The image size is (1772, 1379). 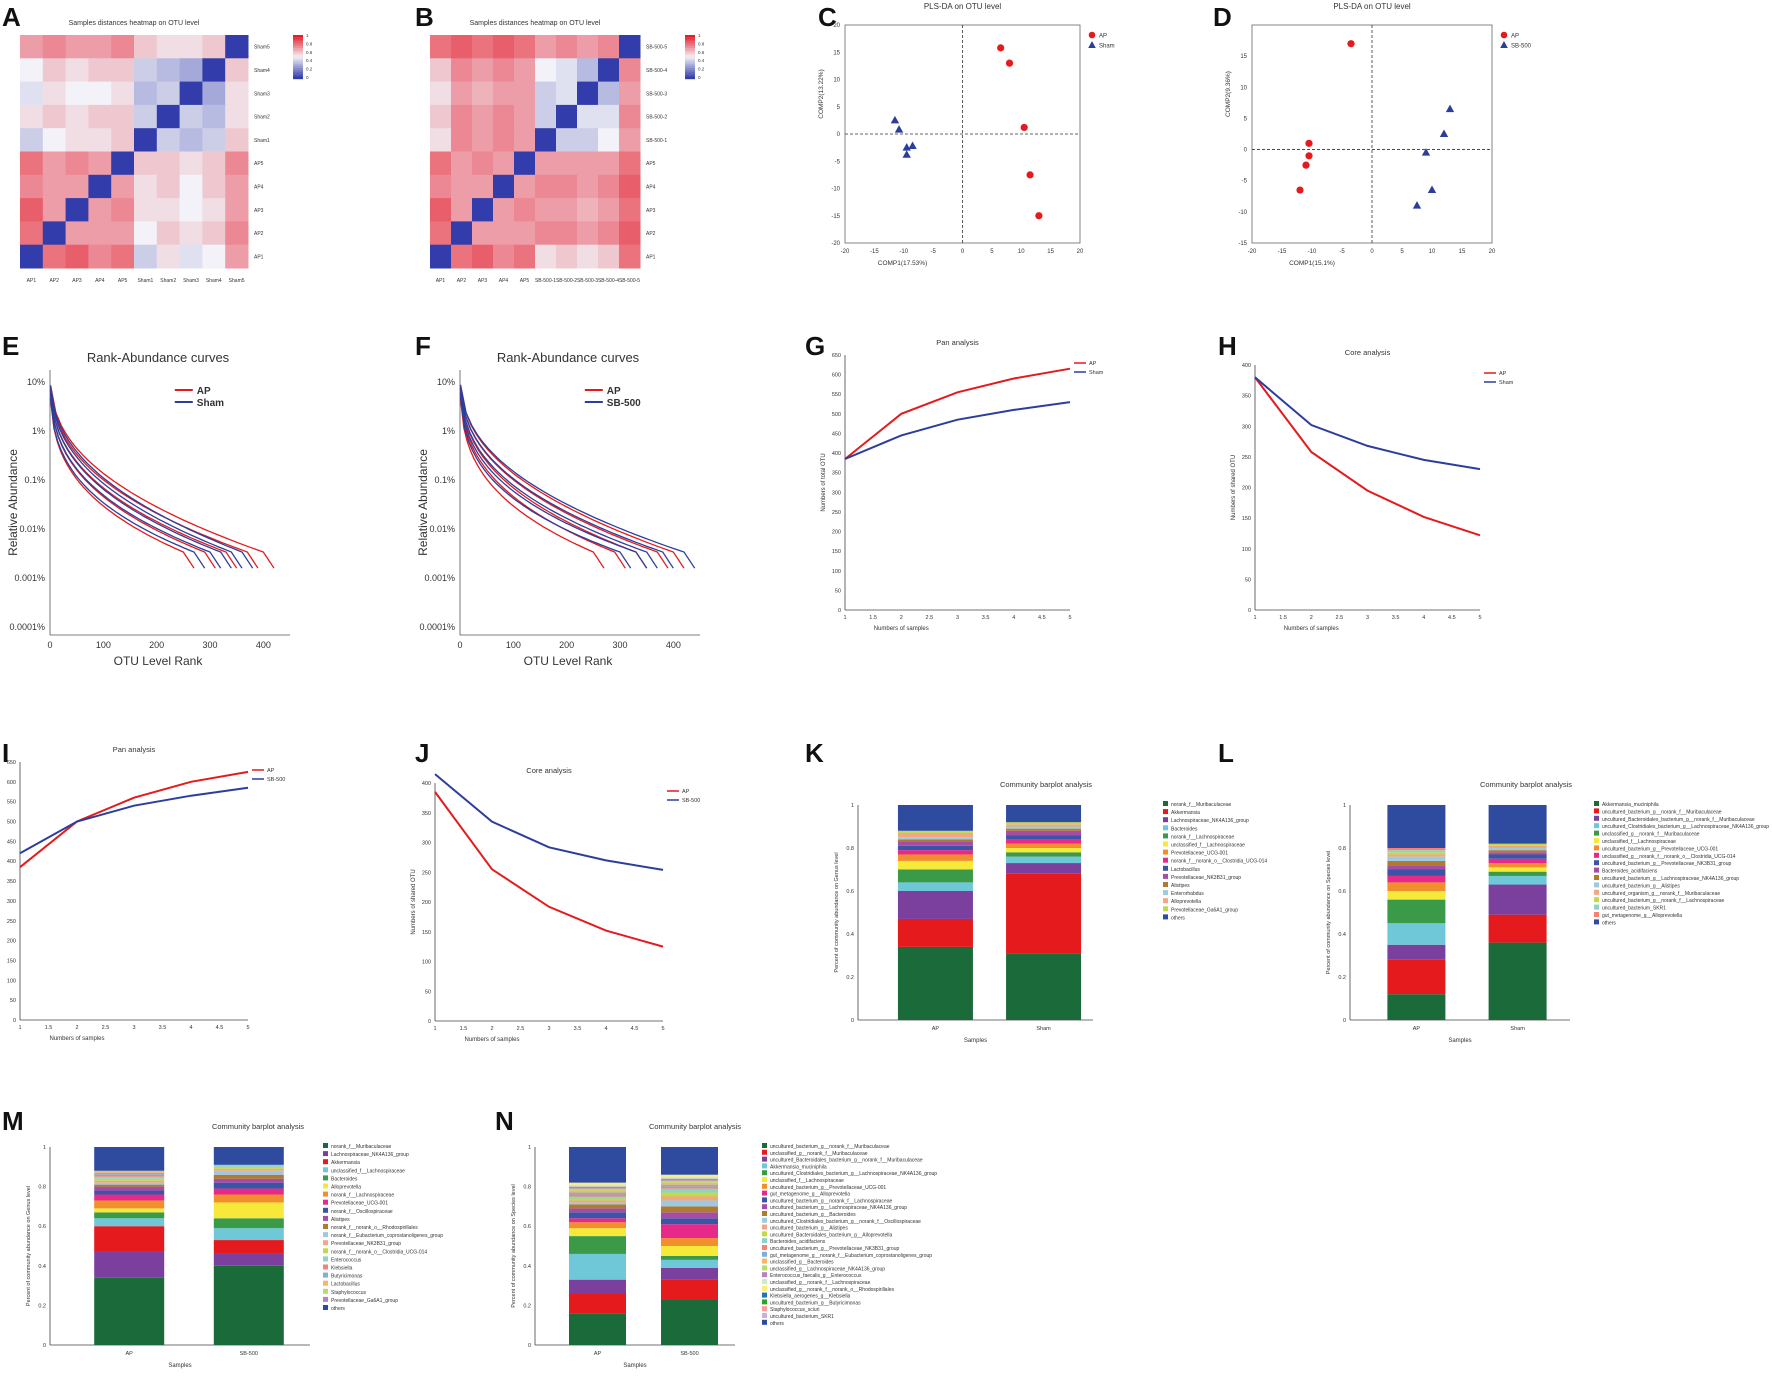 I want to click on legend-label: Prevotellaceae_NK3B31_group, so click(x=1206, y=878).